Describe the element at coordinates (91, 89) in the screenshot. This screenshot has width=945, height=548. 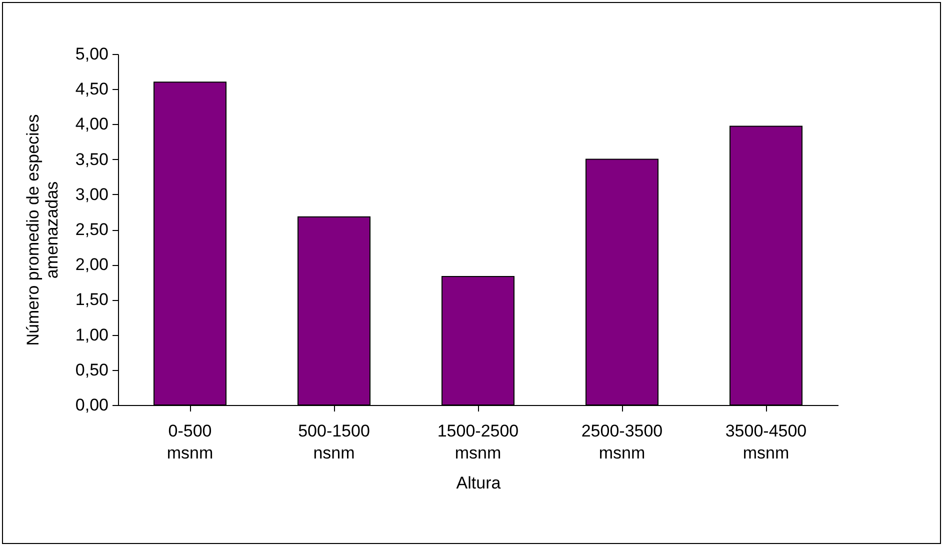
I see `y-tick-label: 4,50` at that location.